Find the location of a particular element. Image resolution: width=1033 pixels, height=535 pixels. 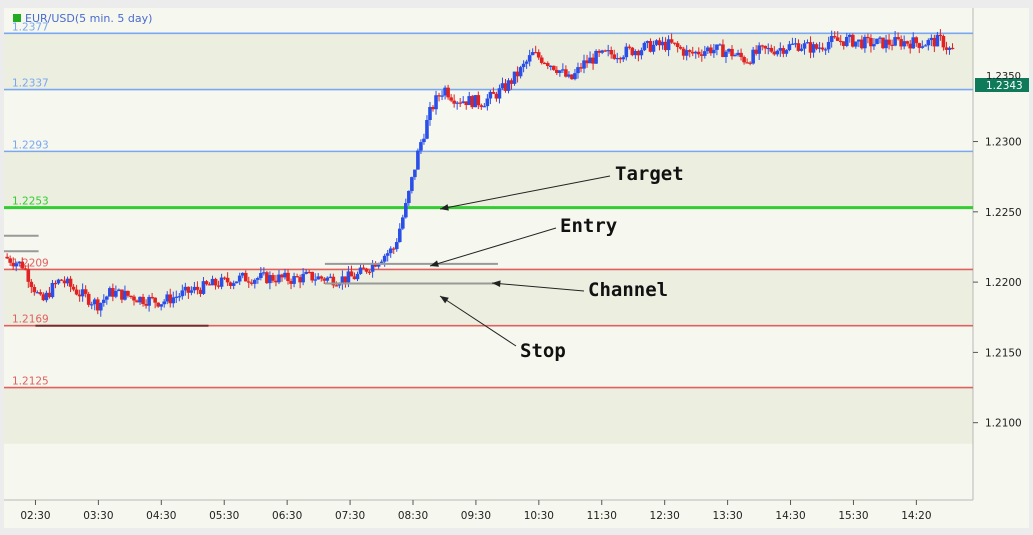

annotation-entry: Entry is located at coordinates (588, 226).